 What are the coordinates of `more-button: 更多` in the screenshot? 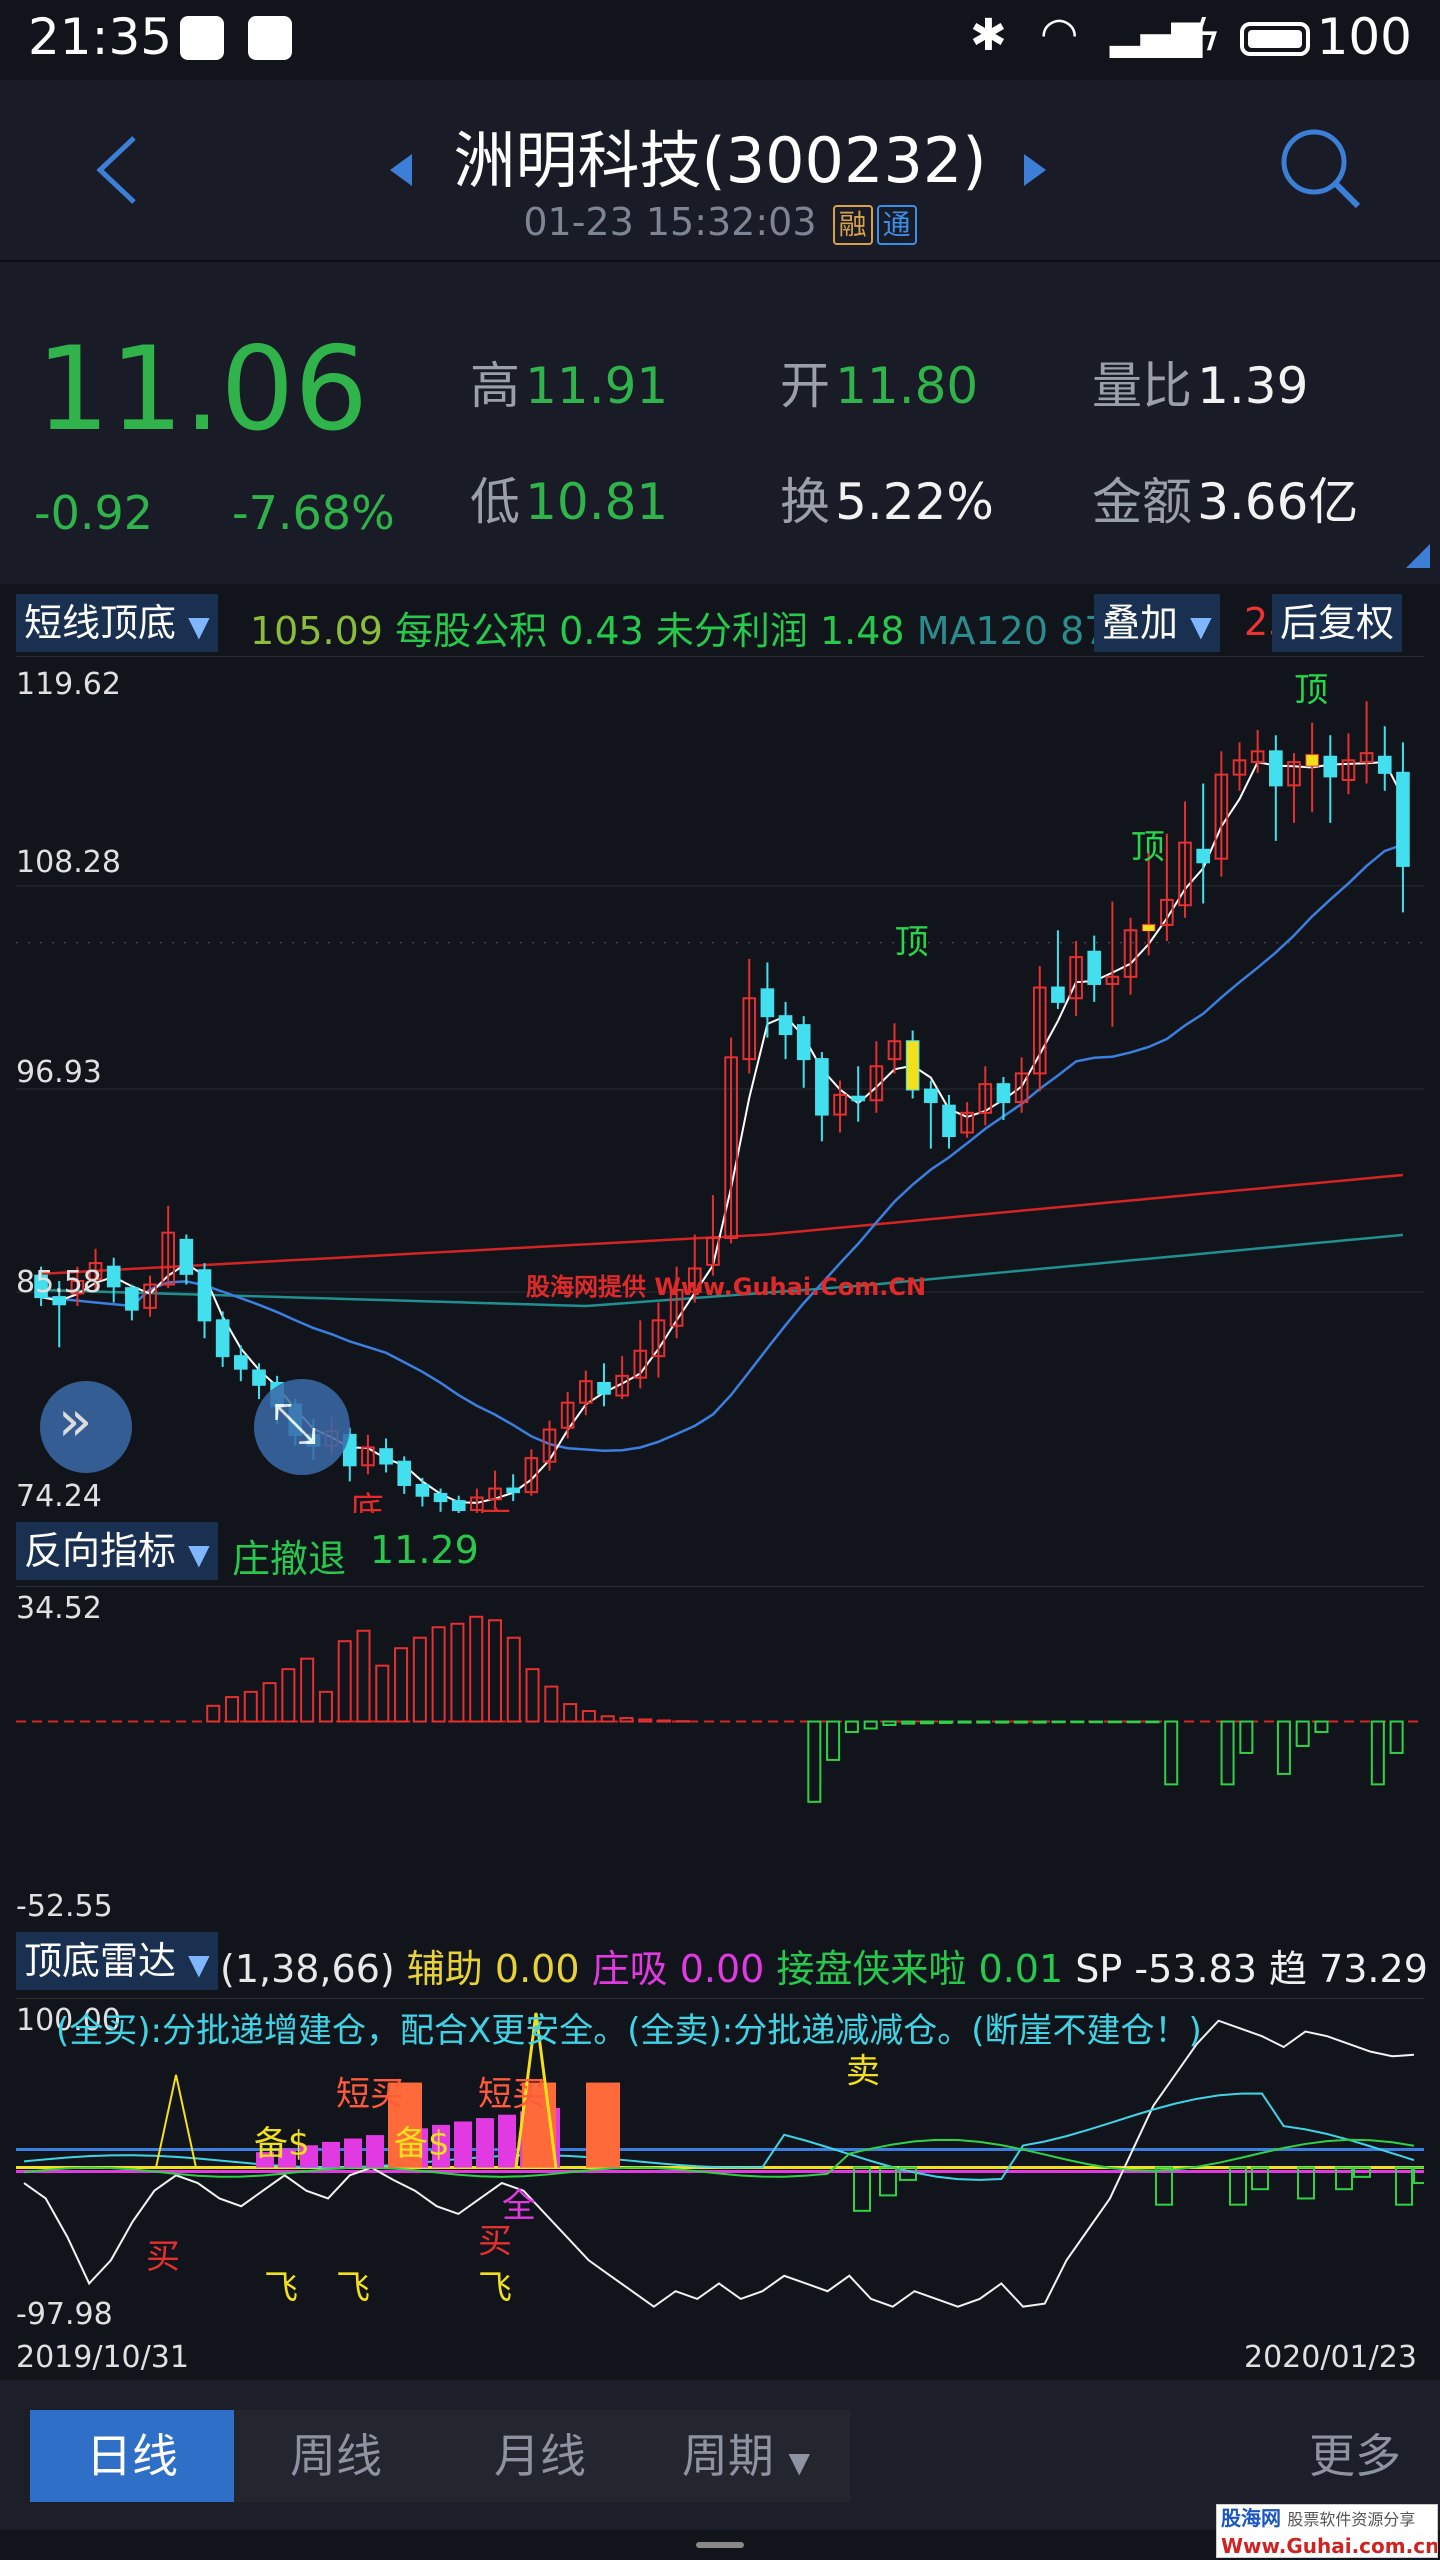 It's located at (1355, 2456).